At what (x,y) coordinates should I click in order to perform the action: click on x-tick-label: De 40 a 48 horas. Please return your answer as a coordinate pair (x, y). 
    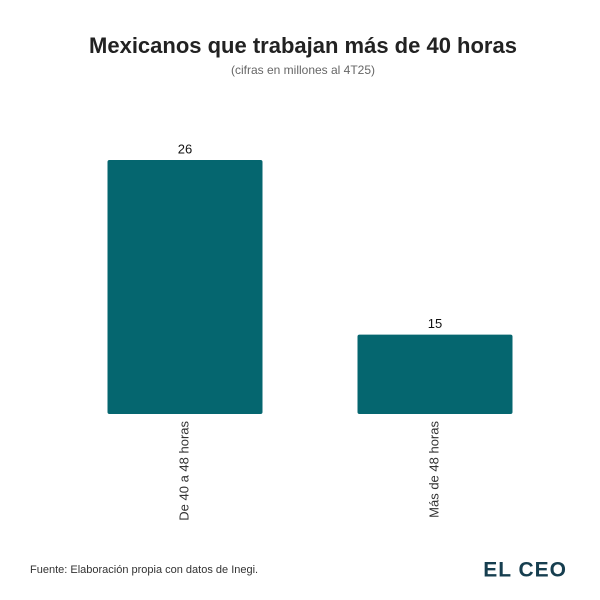
    Looking at the image, I should click on (183, 471).